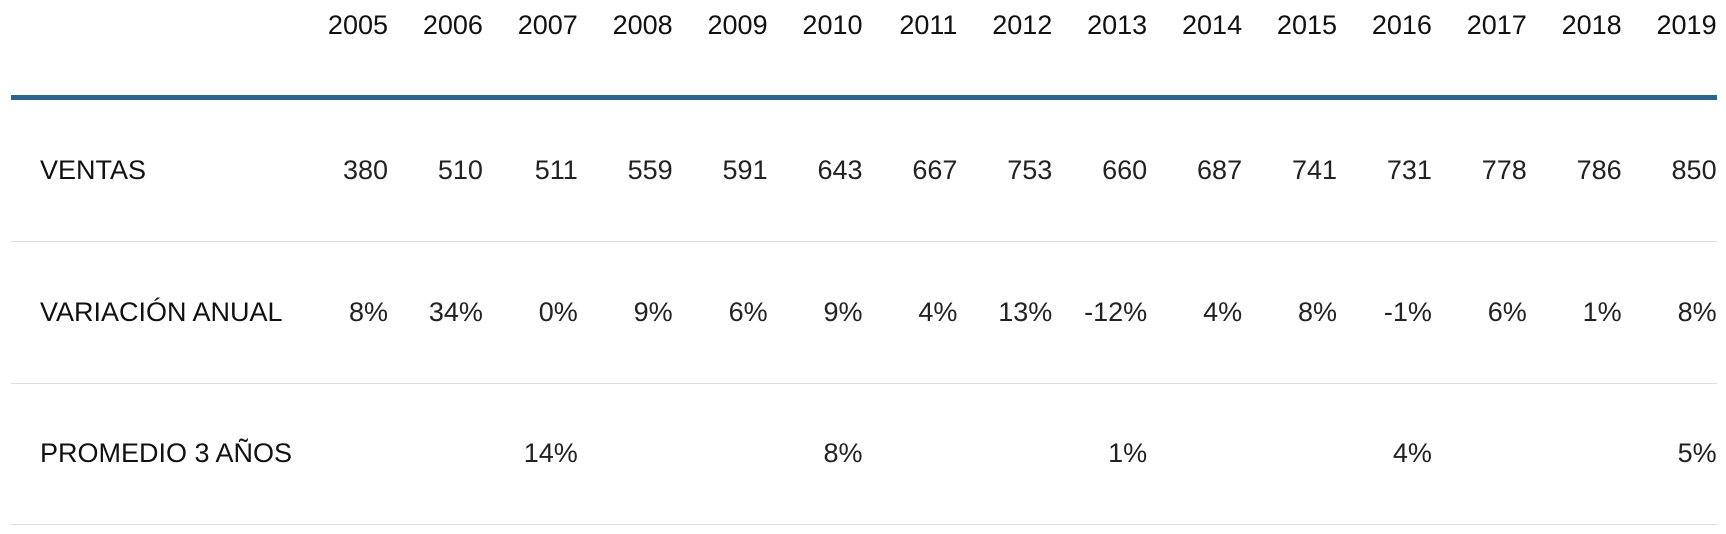 The image size is (1726, 534). I want to click on column-header: 2016, so click(1401, 25).